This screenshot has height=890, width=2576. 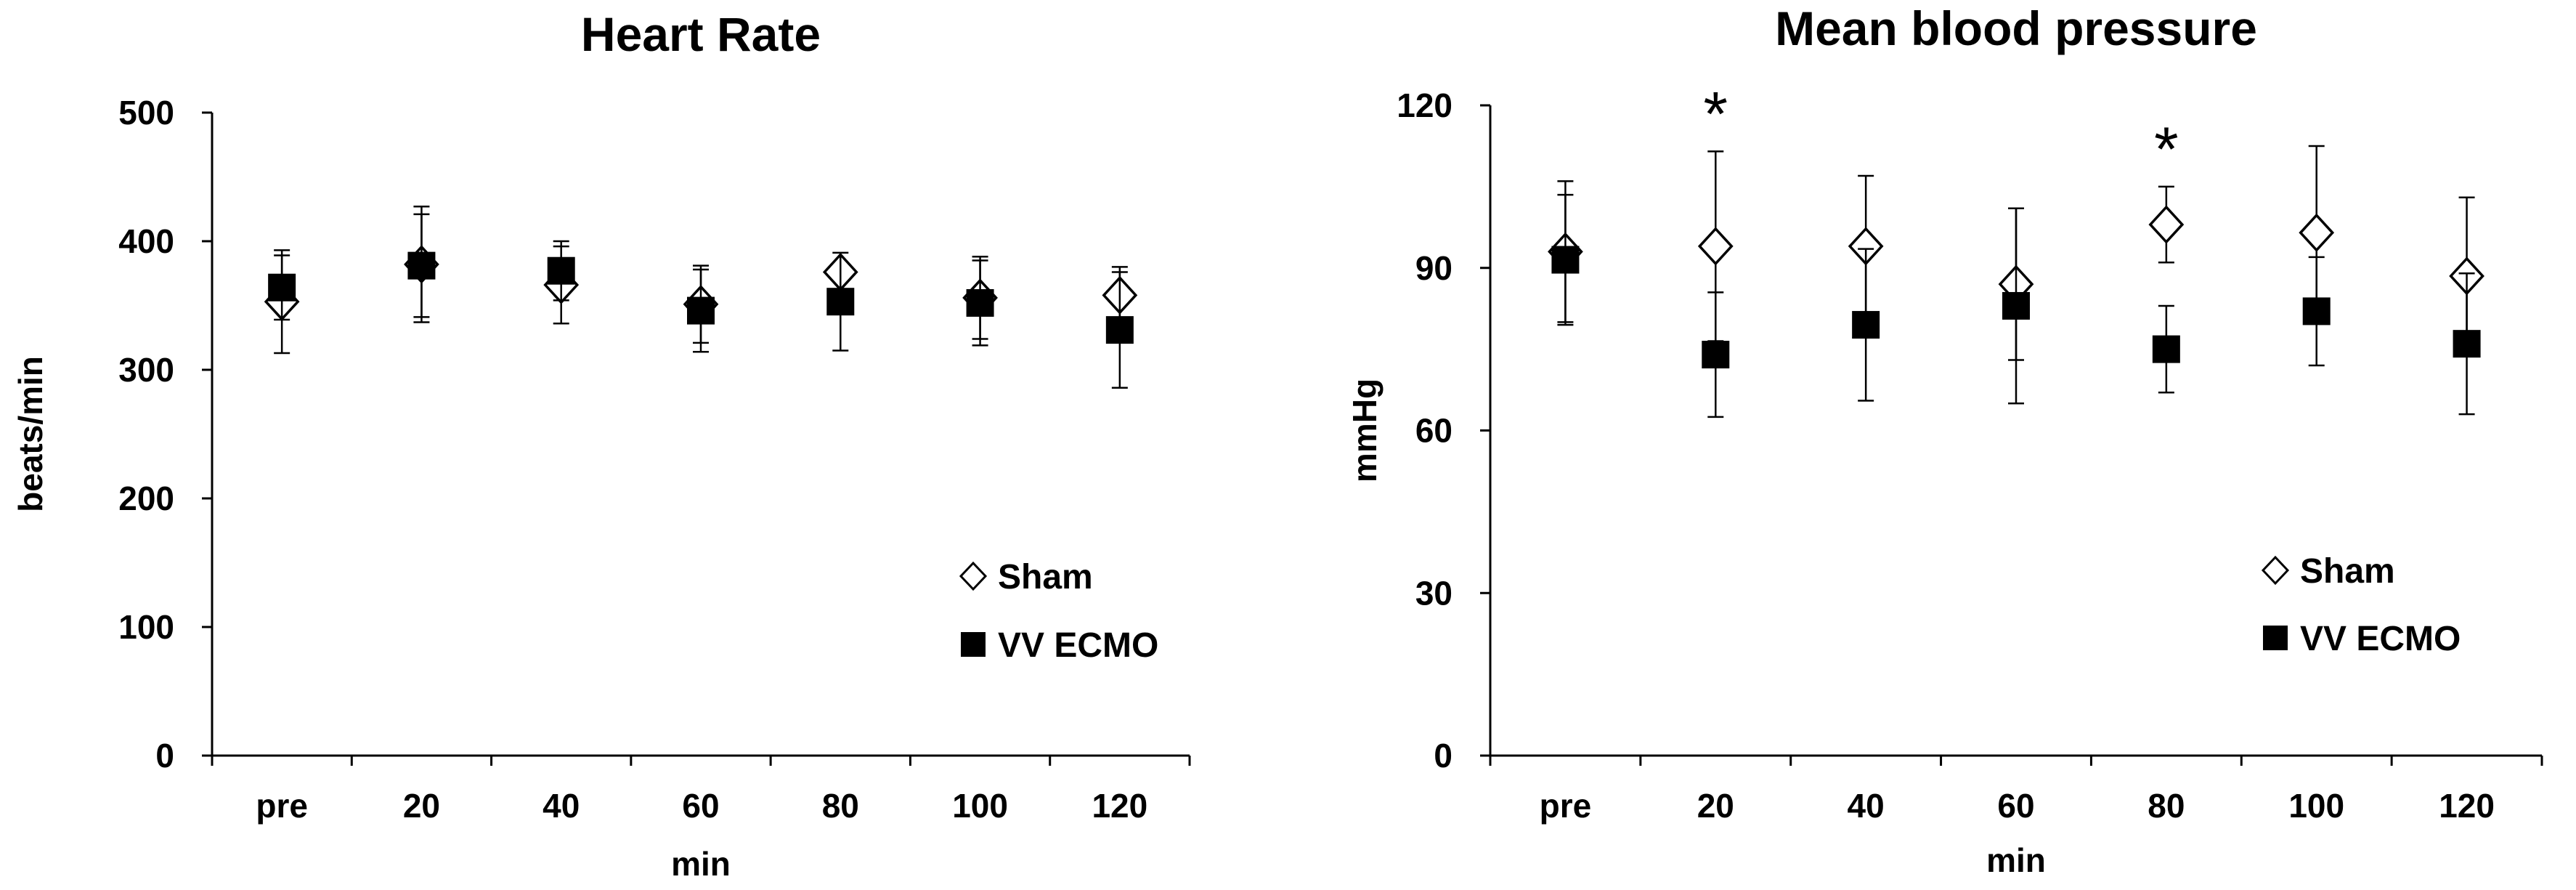 What do you see at coordinates (701, 34) in the screenshot?
I see `chart-title: Heart Rate` at bounding box center [701, 34].